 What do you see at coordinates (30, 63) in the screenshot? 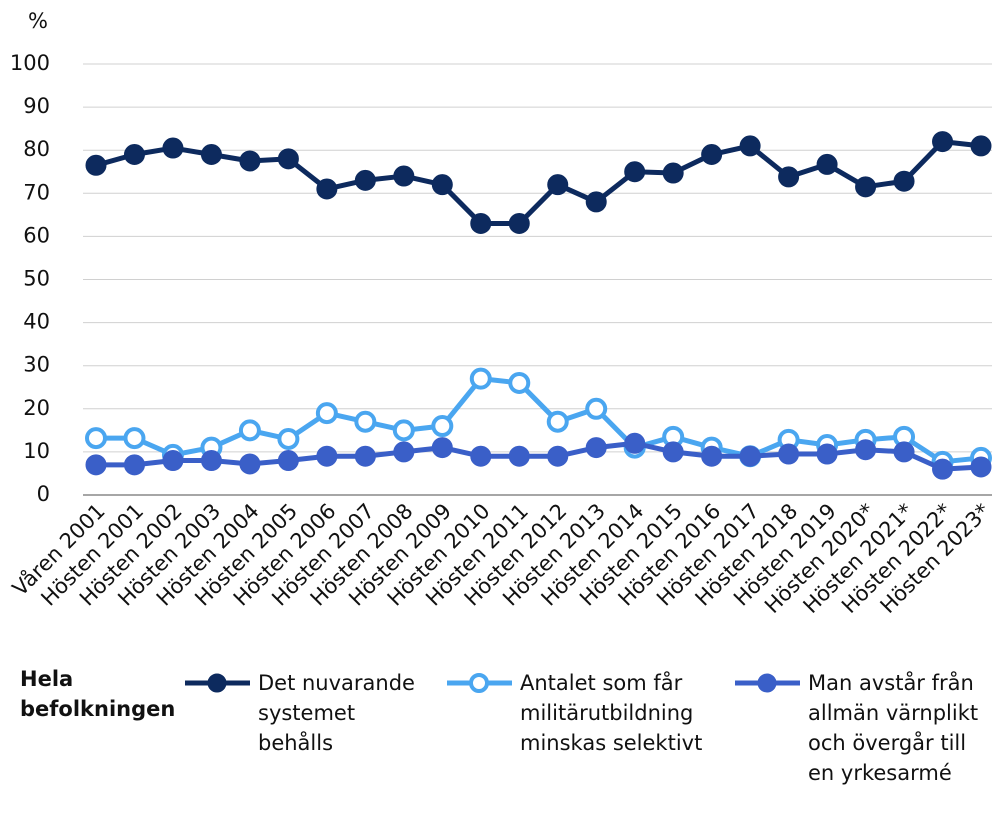
I see `y-tick-label: 100` at bounding box center [30, 63].